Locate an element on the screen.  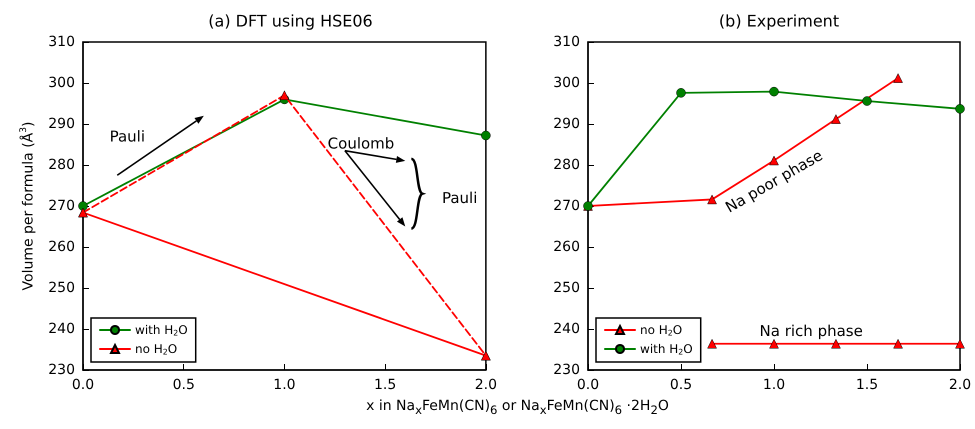
chart-title: (b) Experiment is located at coordinates (779, 21).